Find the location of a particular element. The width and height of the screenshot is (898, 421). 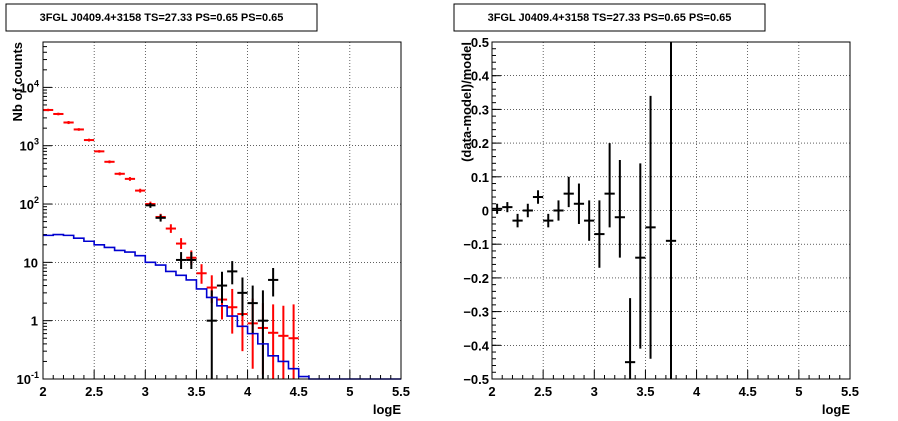

y-tick-exponent: -1 is located at coordinates (35, 375).